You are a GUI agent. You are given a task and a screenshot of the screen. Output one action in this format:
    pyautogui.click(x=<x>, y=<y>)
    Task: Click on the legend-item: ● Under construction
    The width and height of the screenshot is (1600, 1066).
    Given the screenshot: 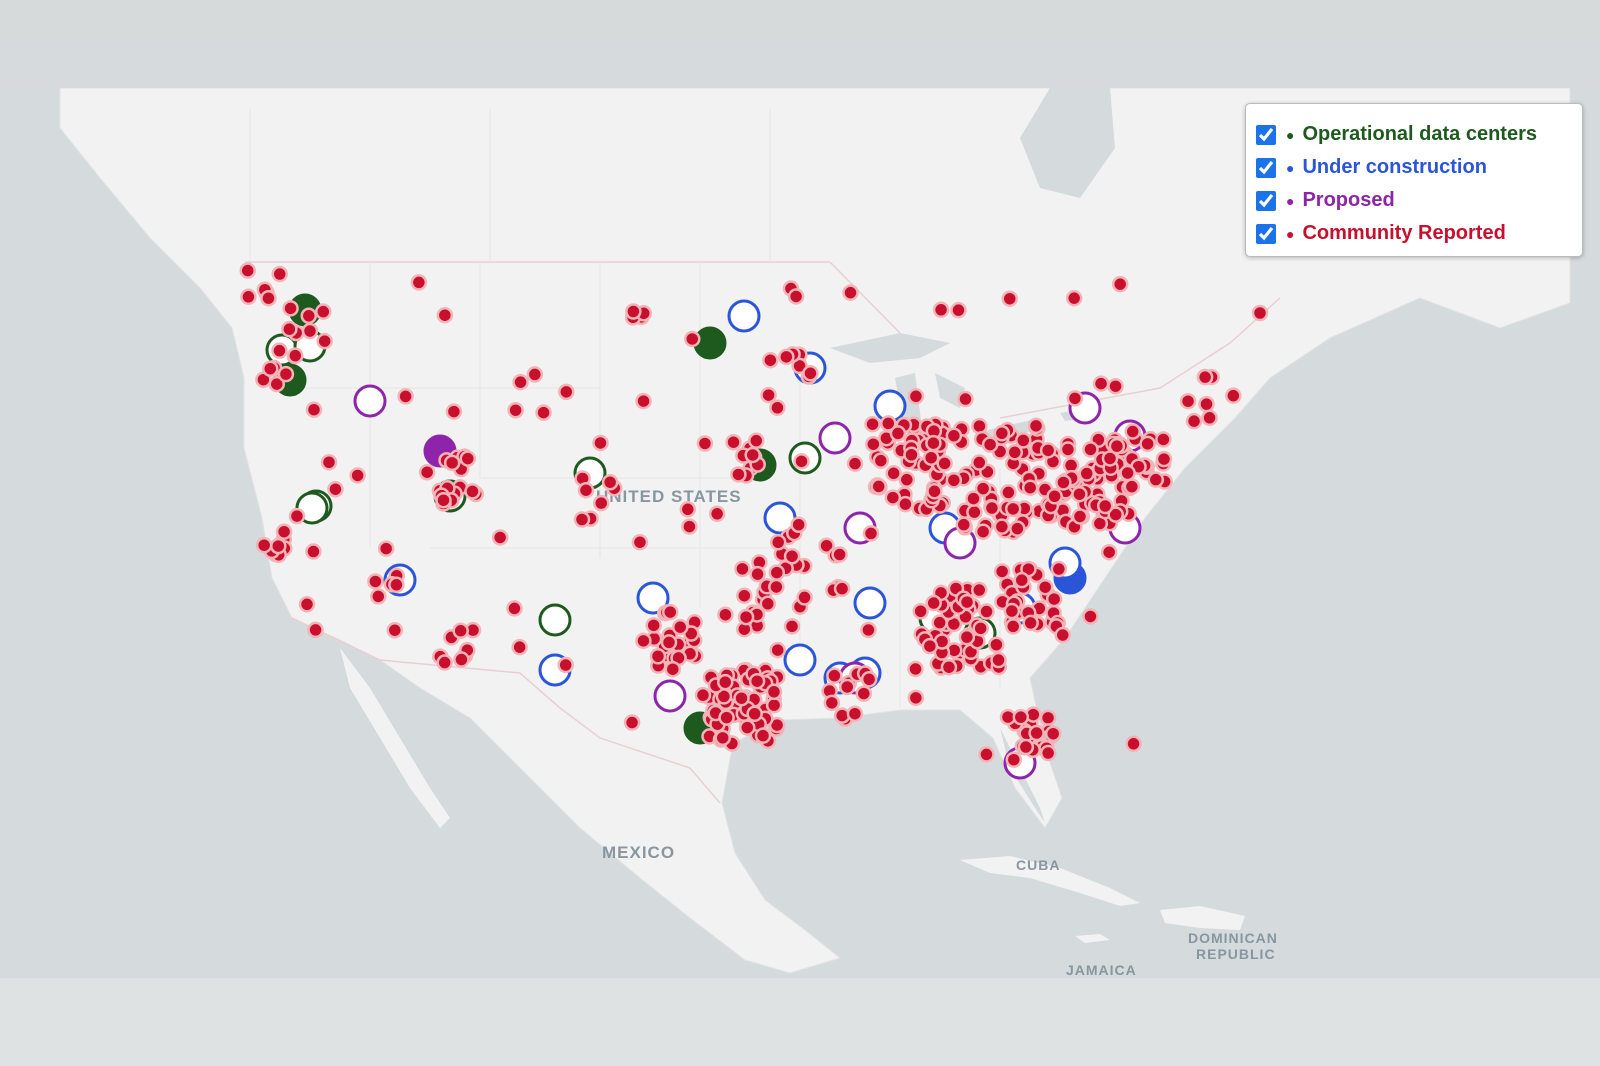 What is the action you would take?
    pyautogui.click(x=1414, y=167)
    